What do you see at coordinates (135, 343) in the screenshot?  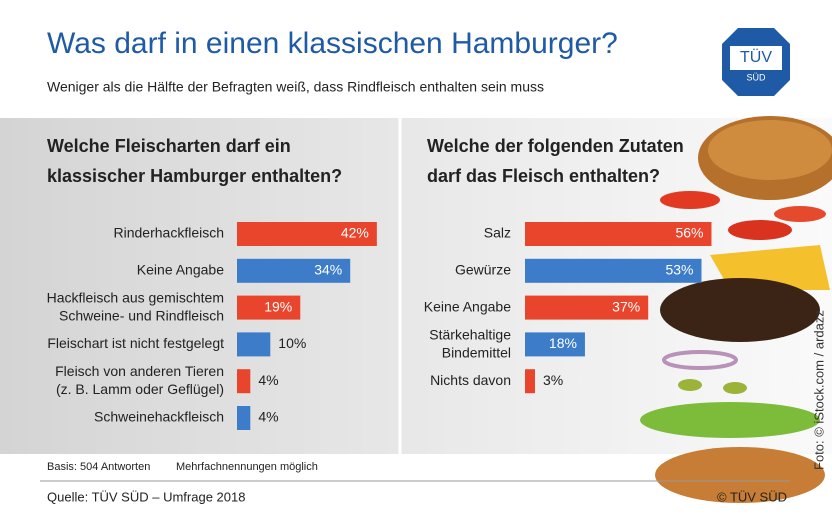 I see `category-label: Fleischart ist nicht festgelegt` at bounding box center [135, 343].